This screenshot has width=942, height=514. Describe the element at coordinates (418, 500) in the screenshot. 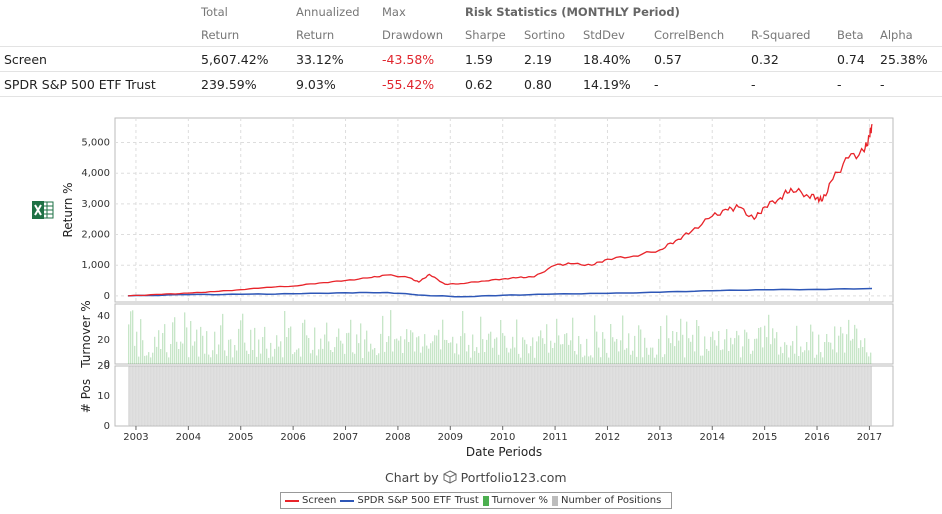

I see `legend-label: SPDR S&P 500 ETF Trust` at that location.